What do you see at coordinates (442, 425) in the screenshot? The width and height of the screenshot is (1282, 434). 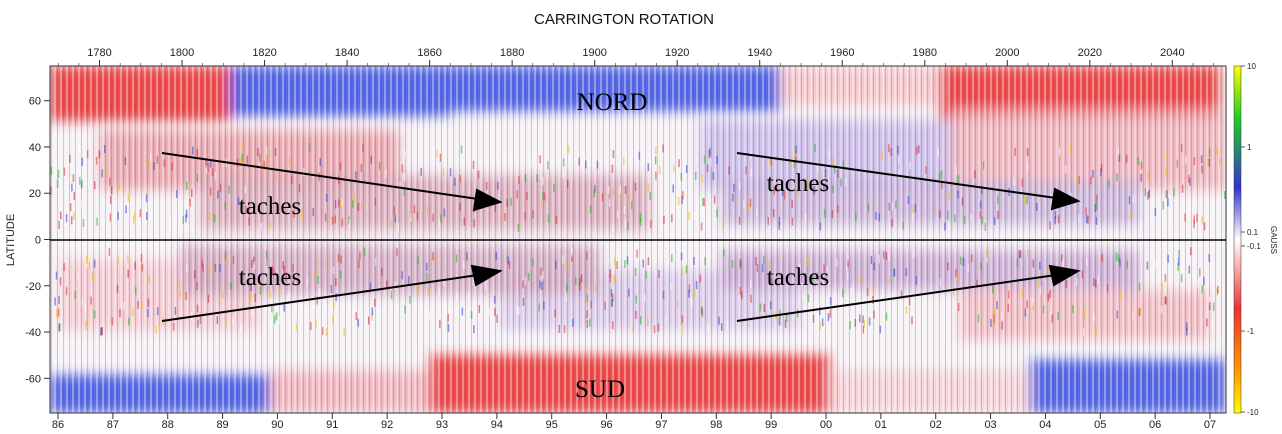 I see `bottom-tick-label: 93` at bounding box center [442, 425].